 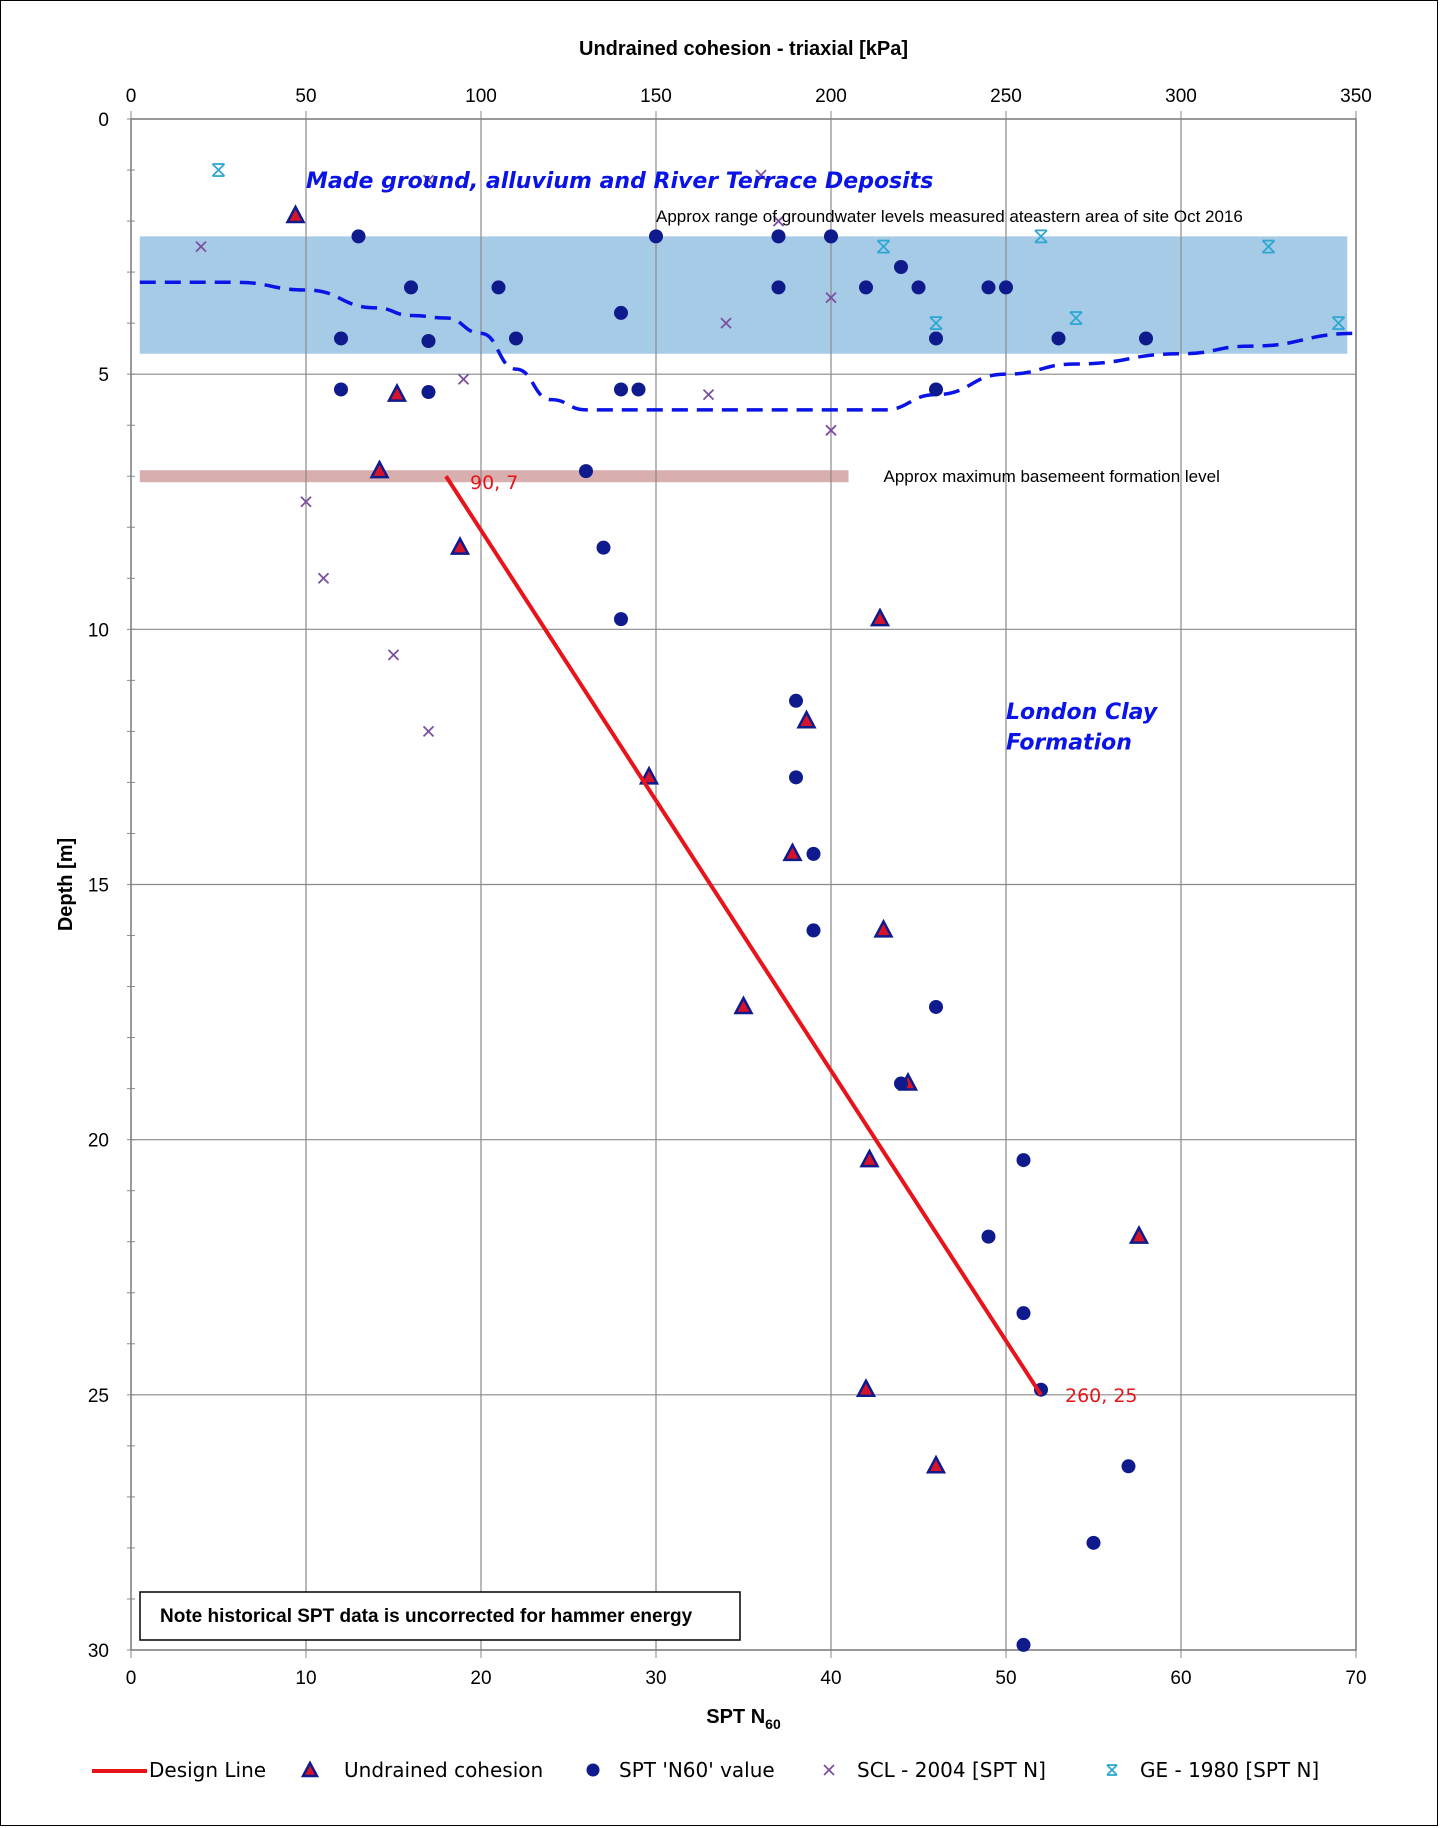 I want to click on legend-label: Undrained cohesion, so click(x=443, y=1770).